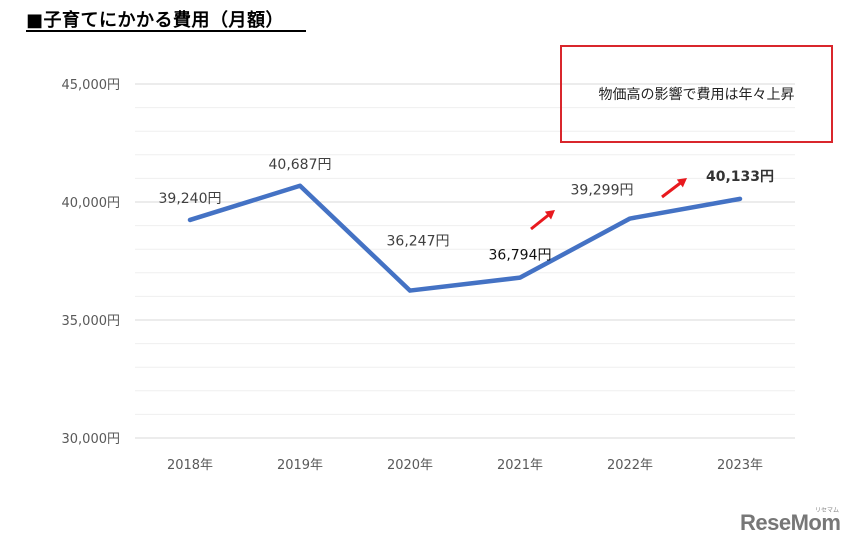 The width and height of the screenshot is (850, 548). Describe the element at coordinates (602, 191) in the screenshot. I see `data-label: 39,299円` at that location.